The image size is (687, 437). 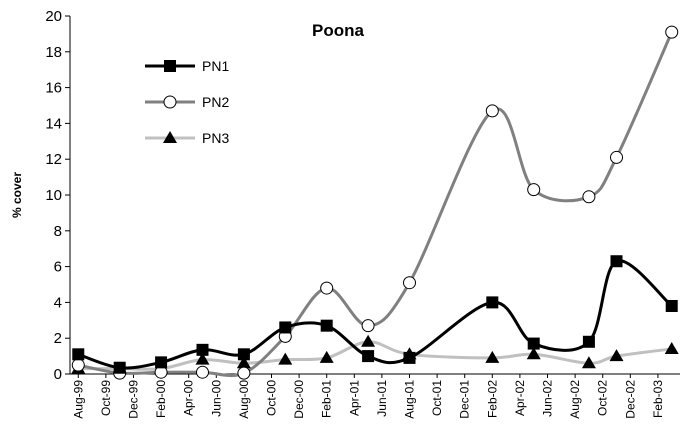 I want to click on x-tick-label: Feb-02, so click(x=492, y=399).